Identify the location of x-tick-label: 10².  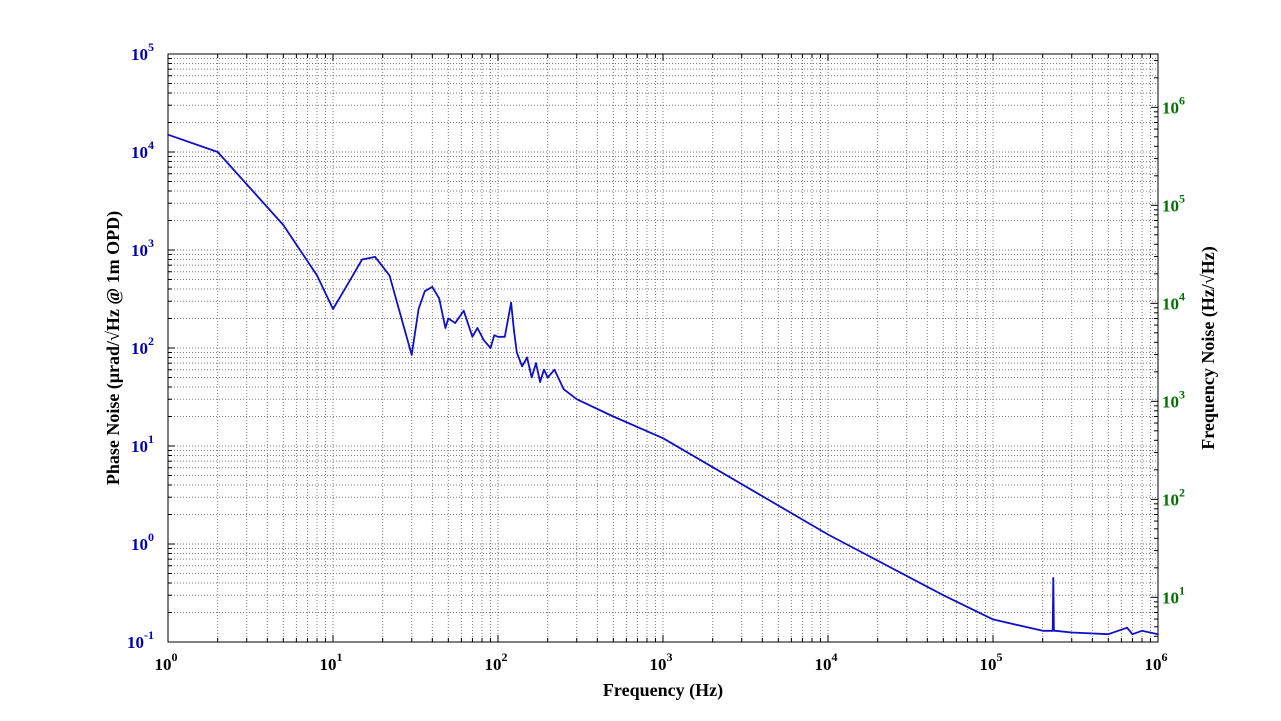
(496, 662).